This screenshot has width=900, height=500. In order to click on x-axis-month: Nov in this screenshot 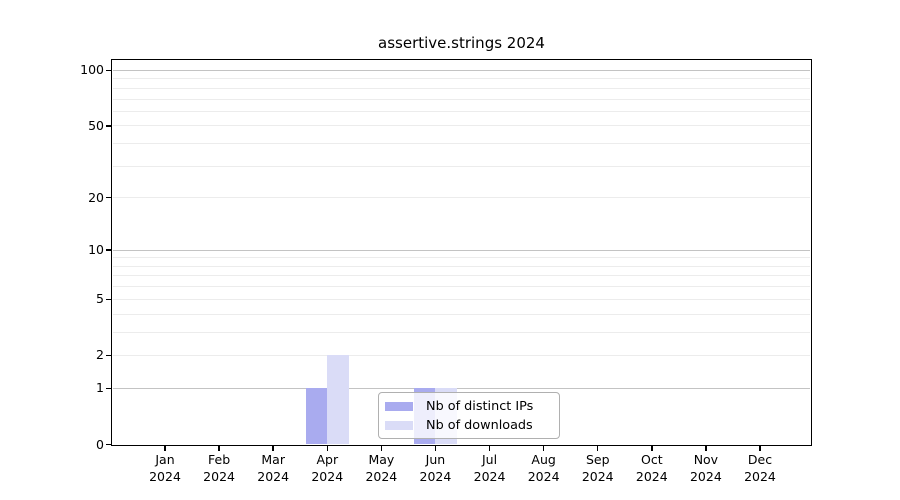, I will do `click(706, 459)`.